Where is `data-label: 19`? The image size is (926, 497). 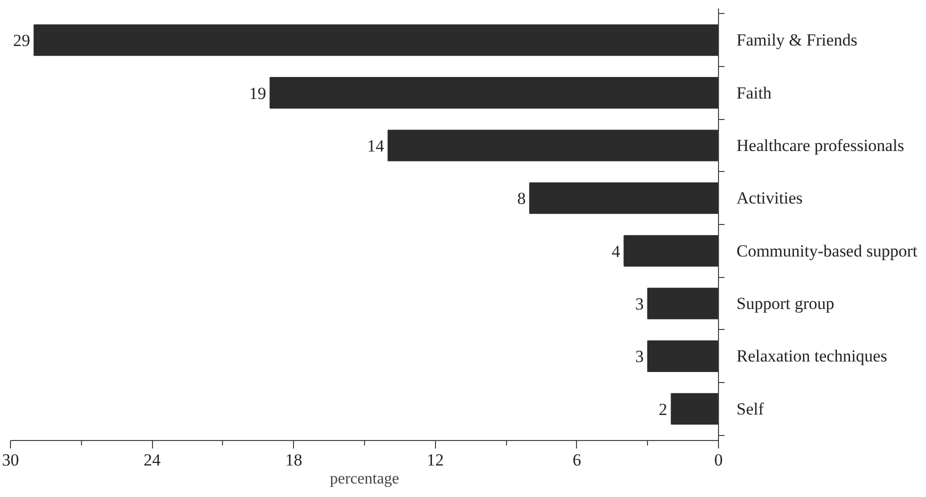 data-label: 19 is located at coordinates (257, 93).